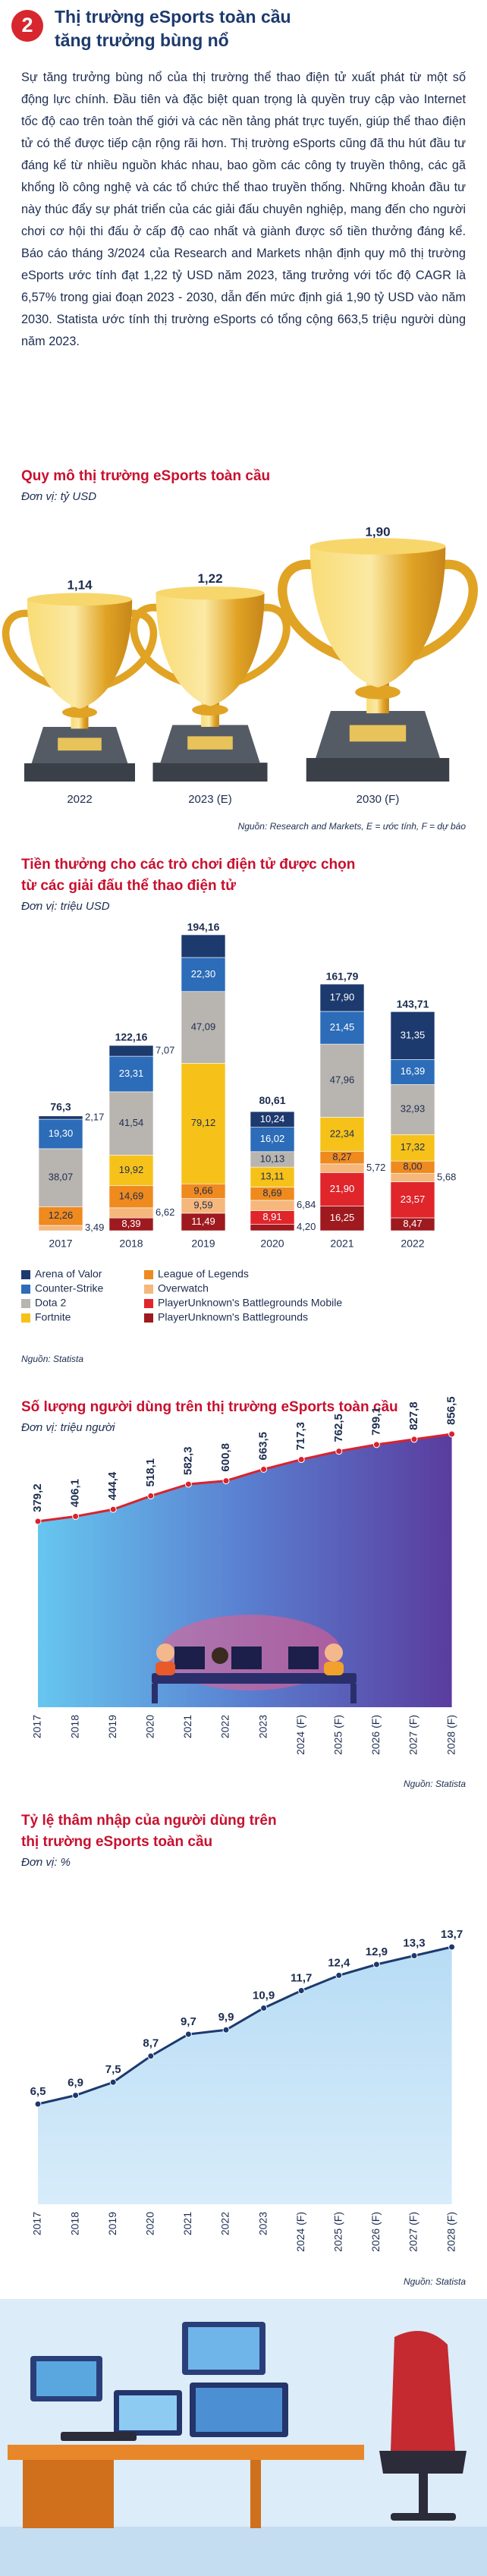 This screenshot has width=487, height=2576. Describe the element at coordinates (413, 2232) in the screenshot. I see `x-tick-label: 2027 (F)` at that location.